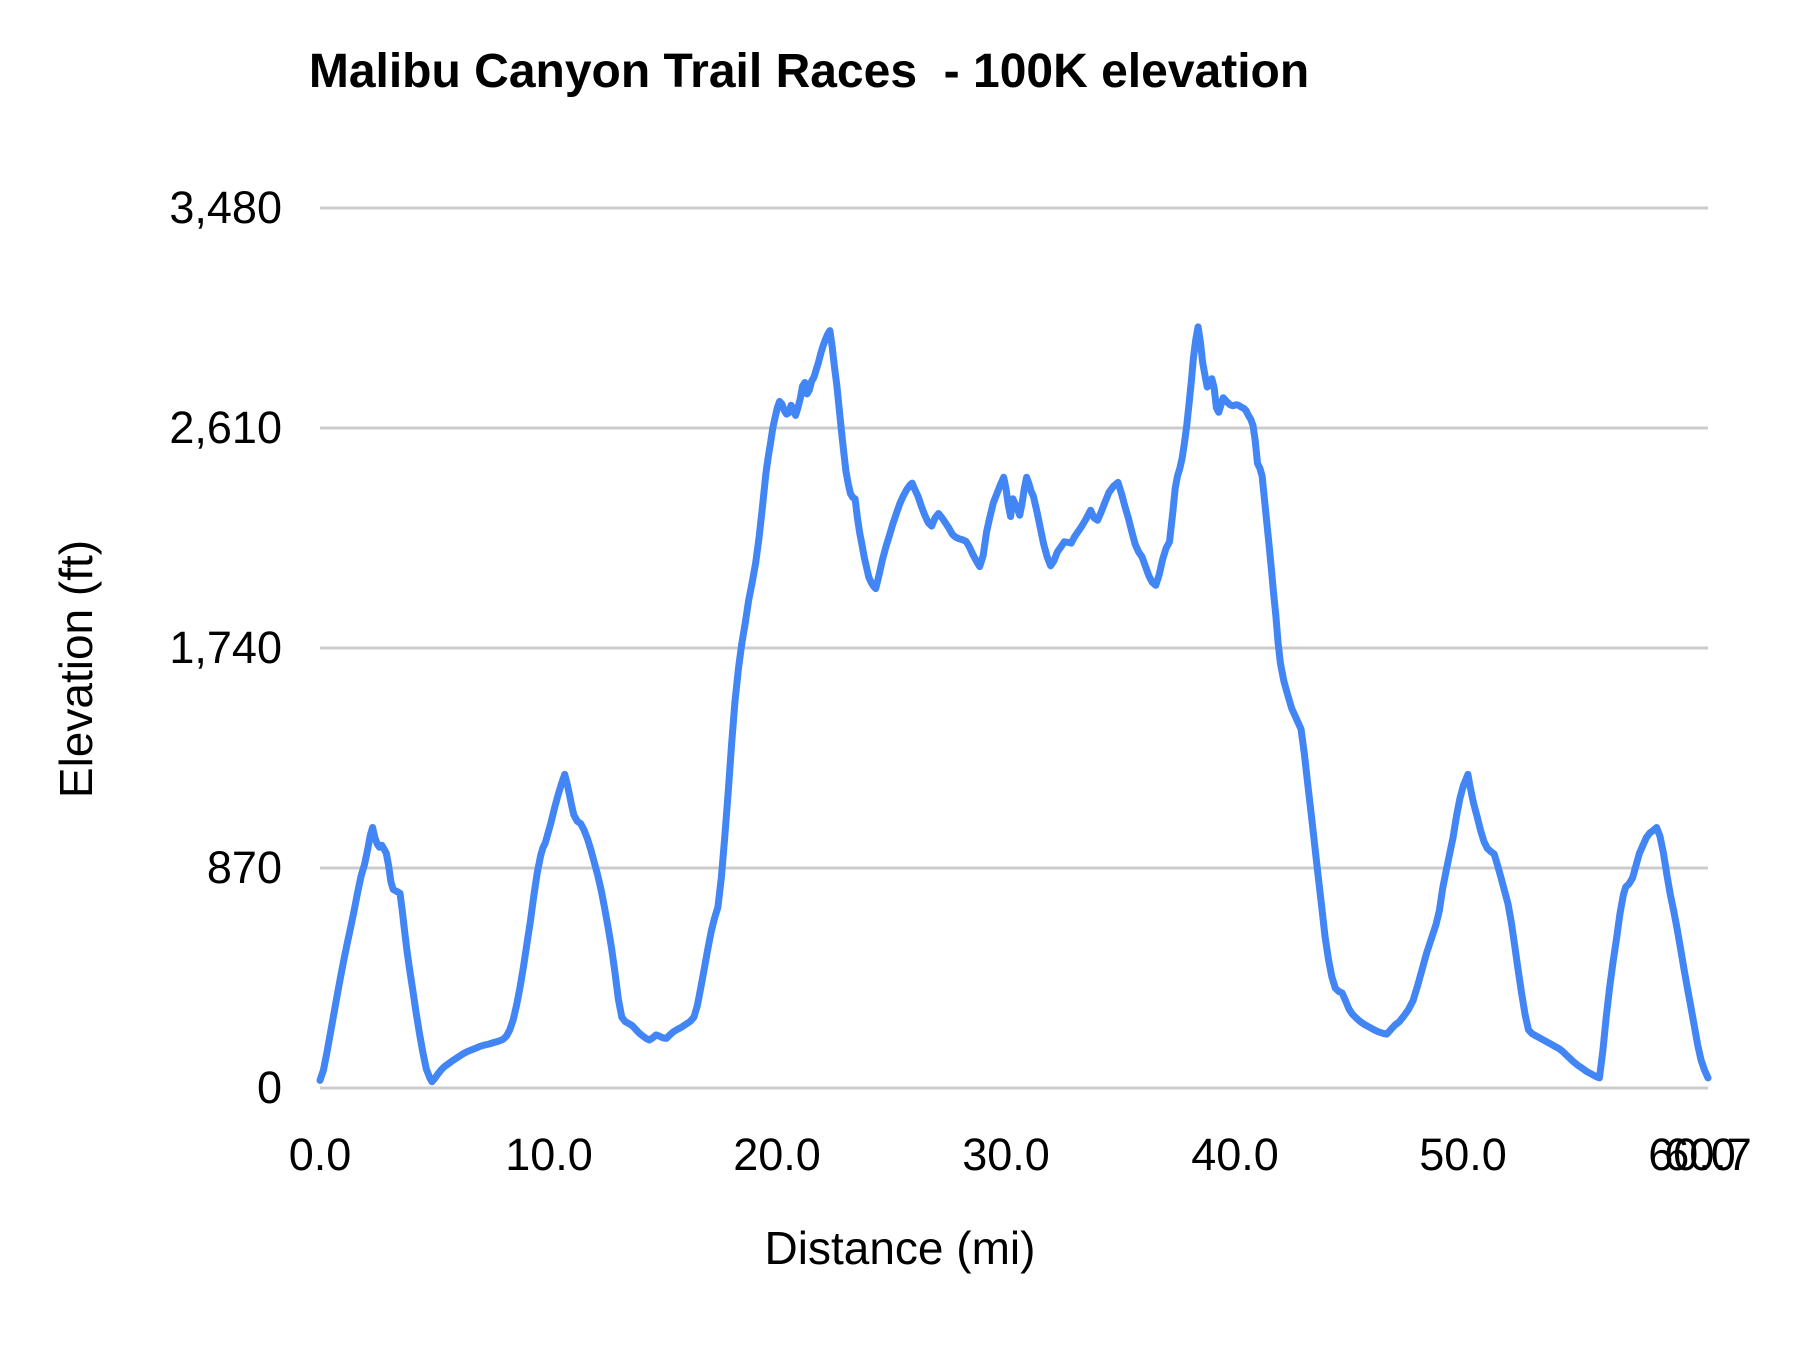 Image resolution: width=1800 pixels, height=1350 pixels. I want to click on y-tick-label: 0, so click(269, 1087).